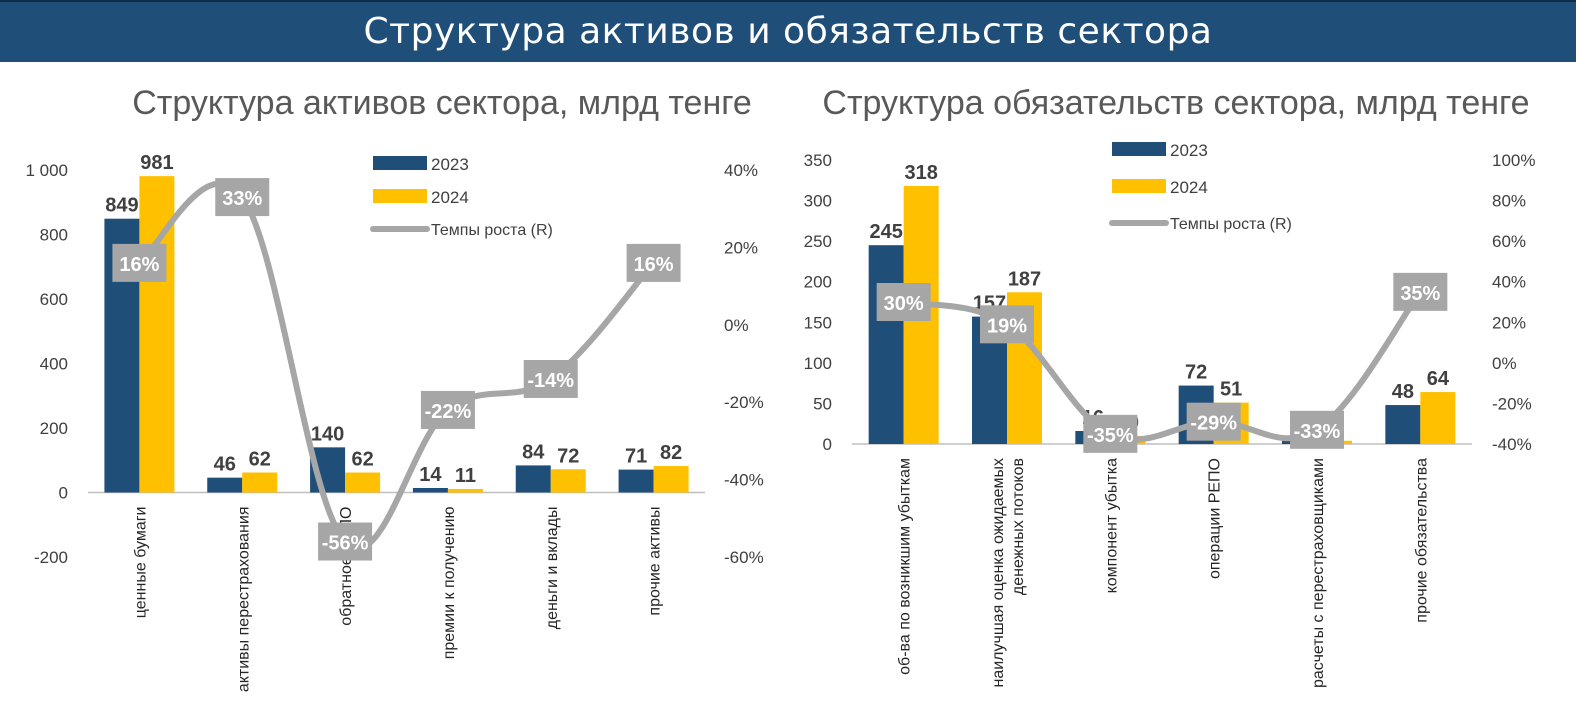 This screenshot has height=709, width=1576. What do you see at coordinates (430, 475) in the screenshot?
I see `data-label-2023: 14` at bounding box center [430, 475].